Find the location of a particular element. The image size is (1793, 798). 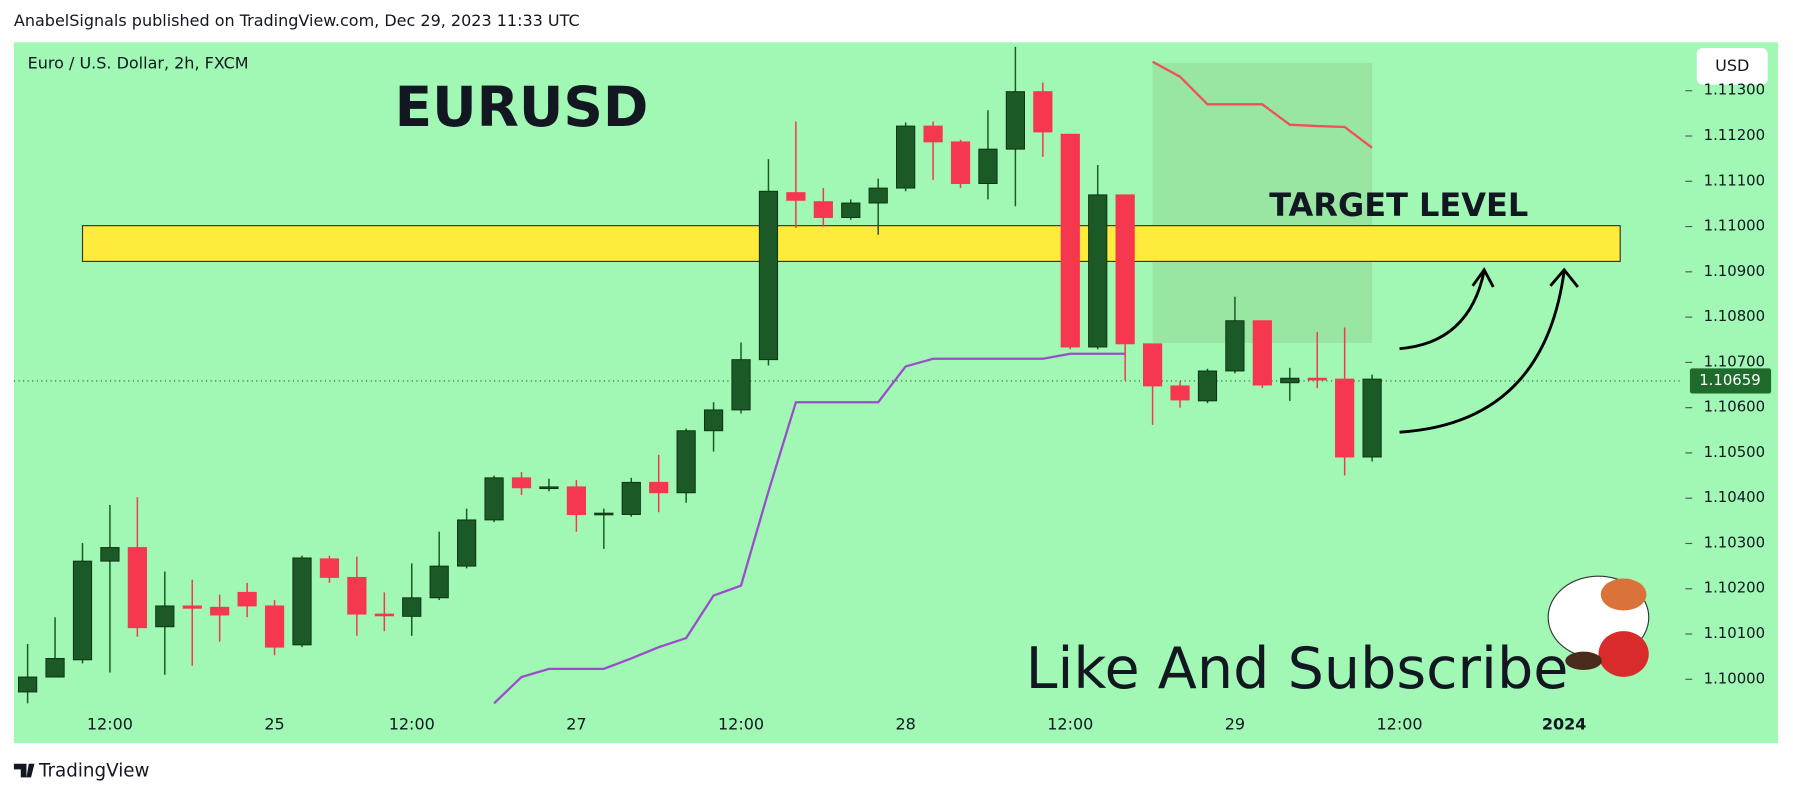

footer-logo is located at coordinates (24, 770).